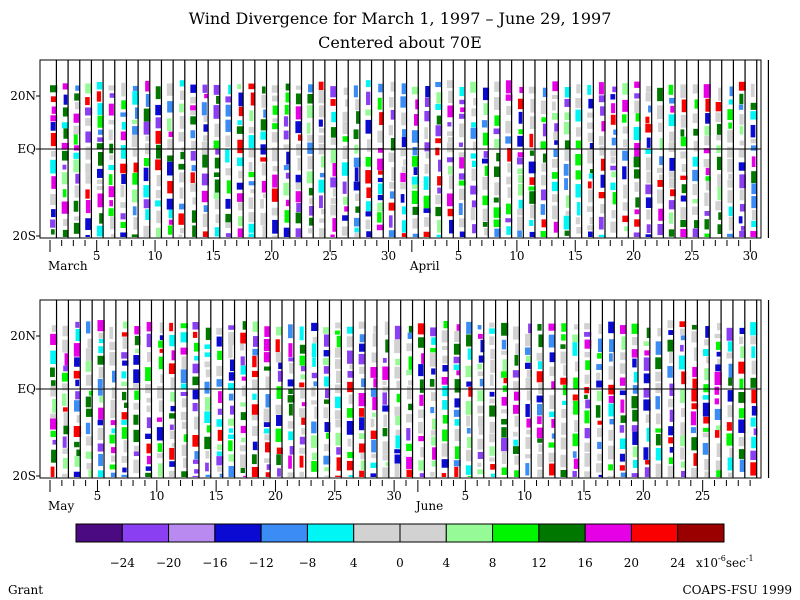  Describe the element at coordinates (26, 149) in the screenshot. I see `y-tick-label: EQ` at that location.